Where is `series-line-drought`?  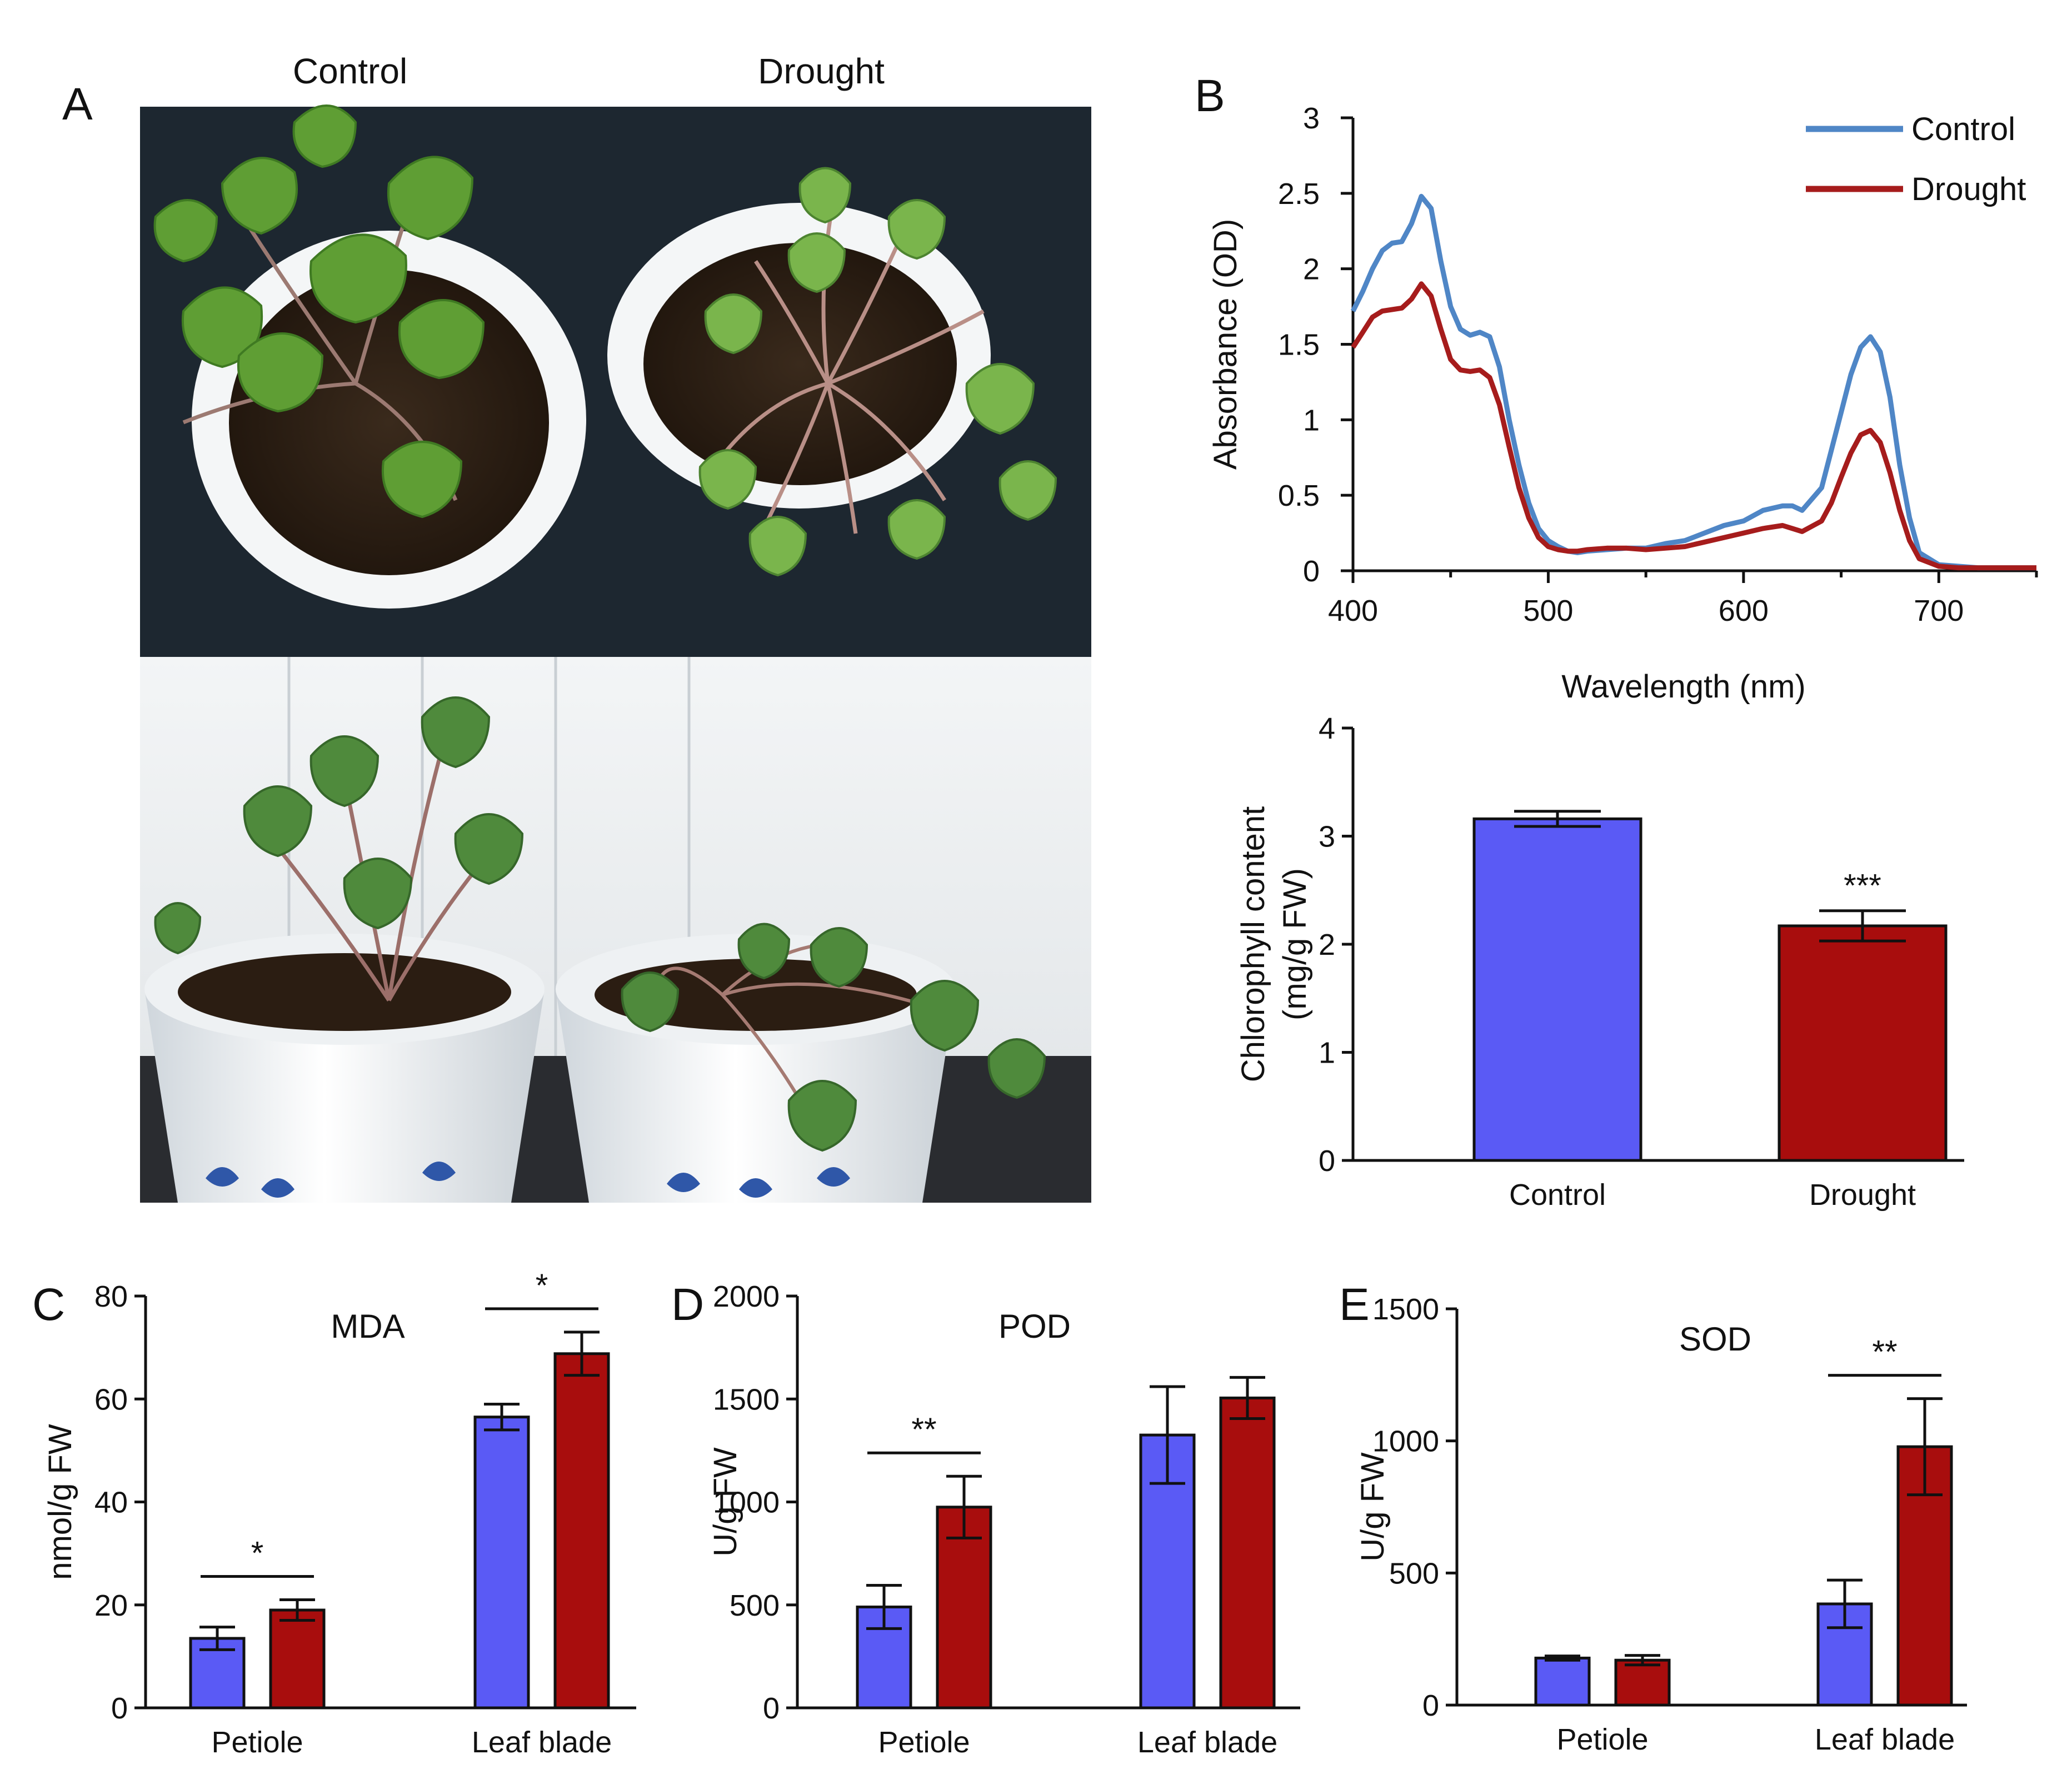
series-line-drought is located at coordinates (1693, 426).